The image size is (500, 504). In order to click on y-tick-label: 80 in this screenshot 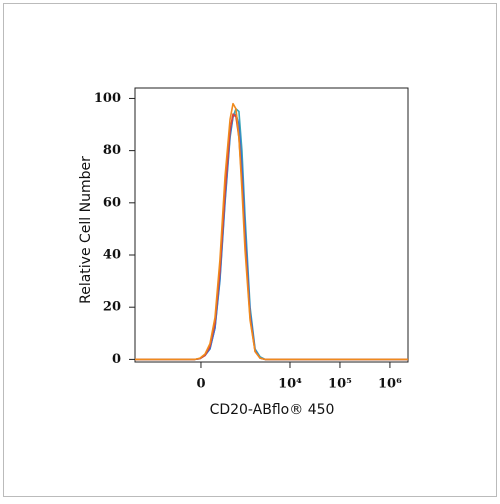, I will do `click(112, 150)`.